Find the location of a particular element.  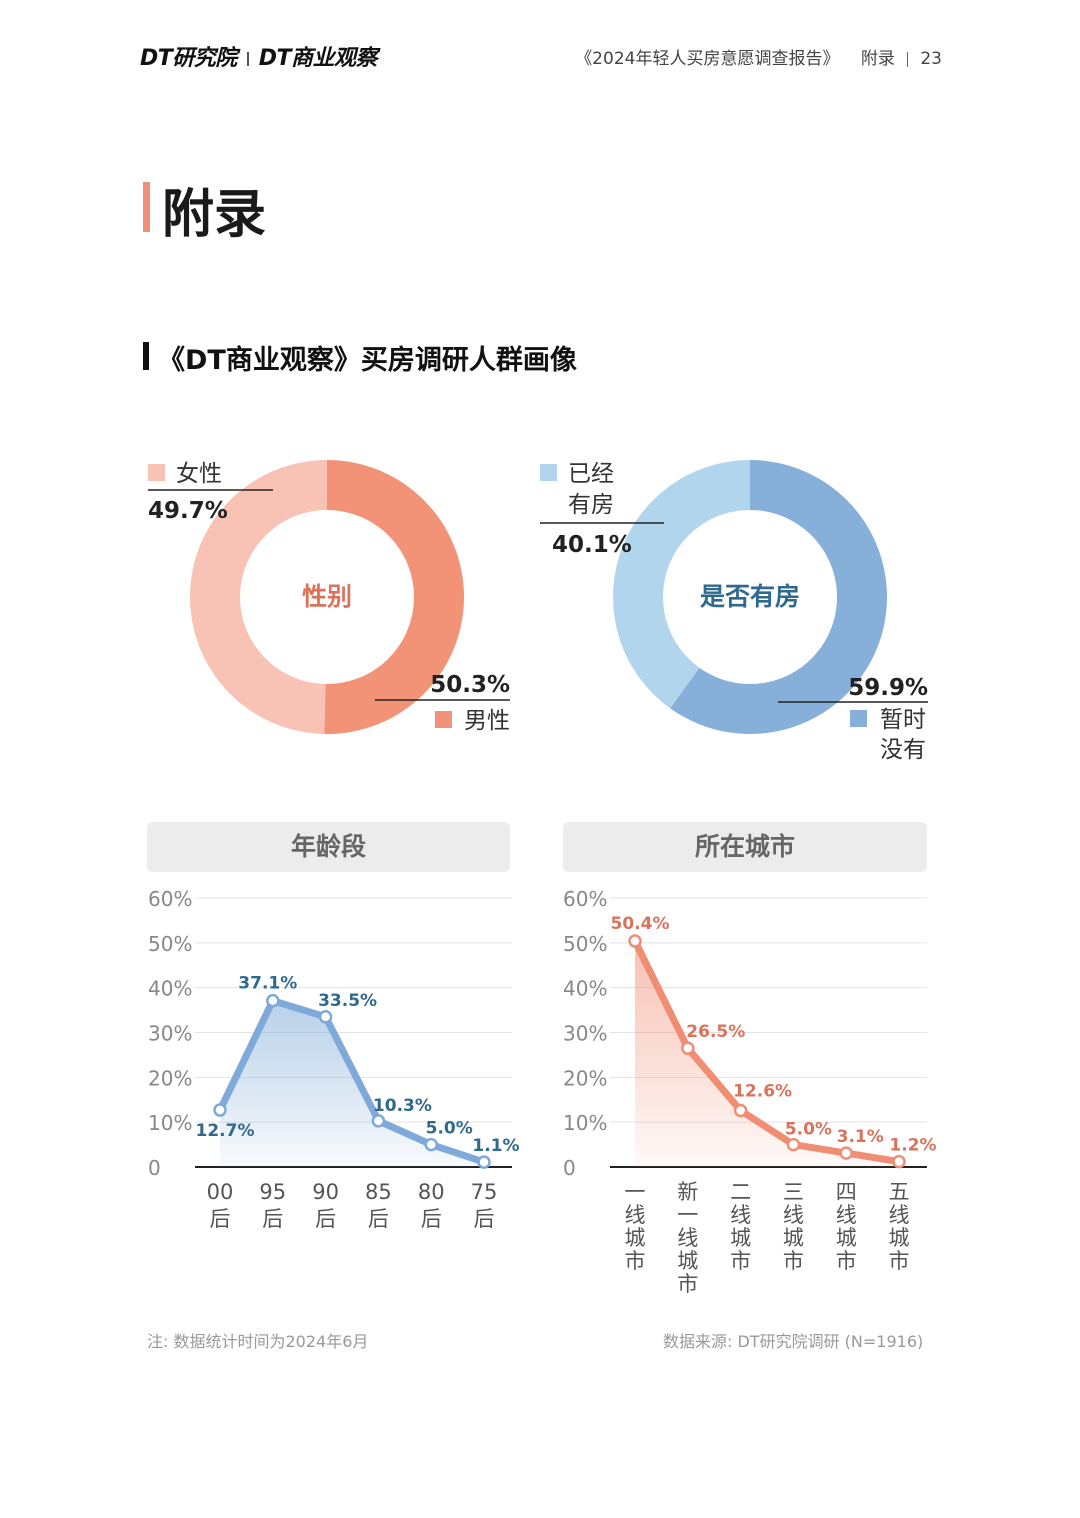

city-data-label: 1.2% is located at coordinates (912, 1146).